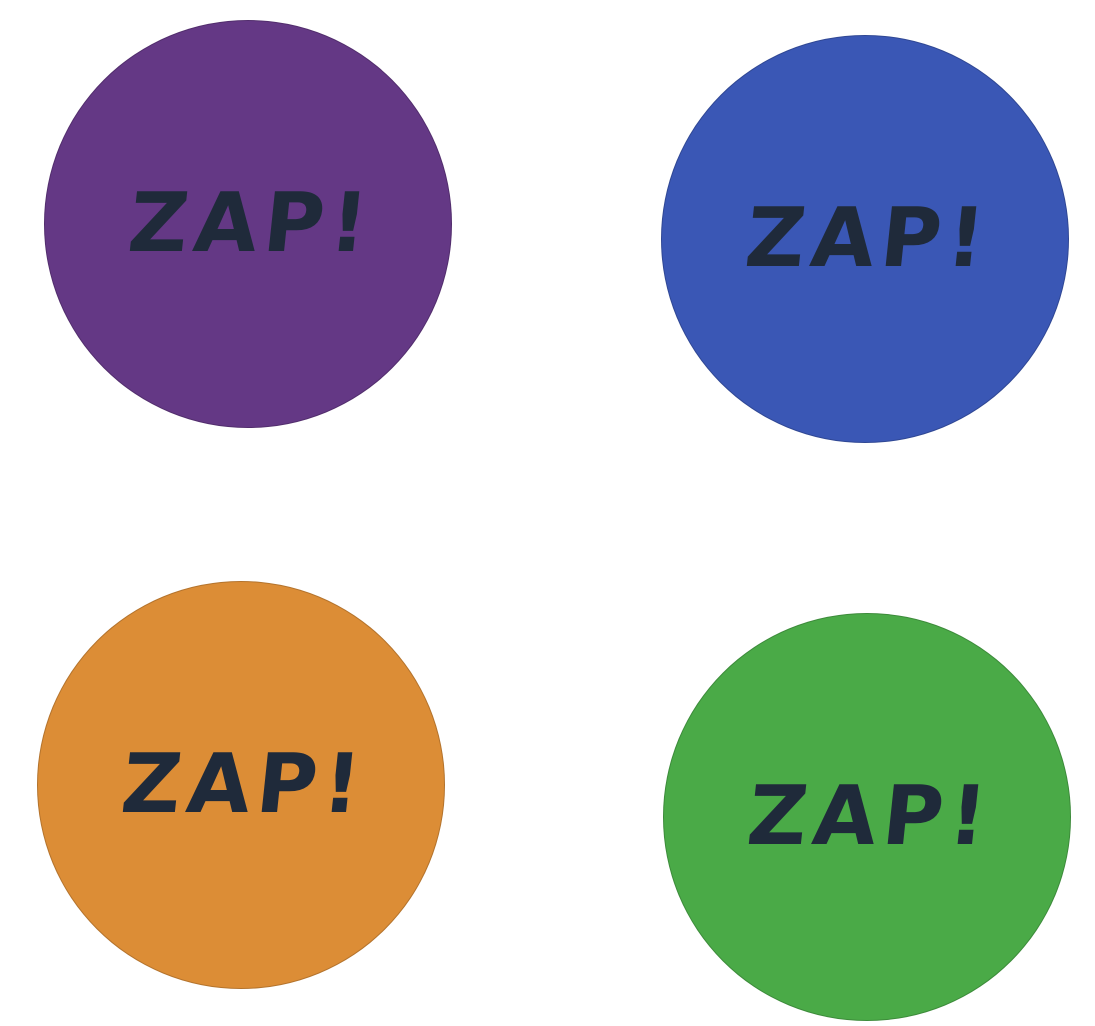 The image size is (1095, 1026). I want to click on zap-button-green: ZAP!, so click(867, 817).